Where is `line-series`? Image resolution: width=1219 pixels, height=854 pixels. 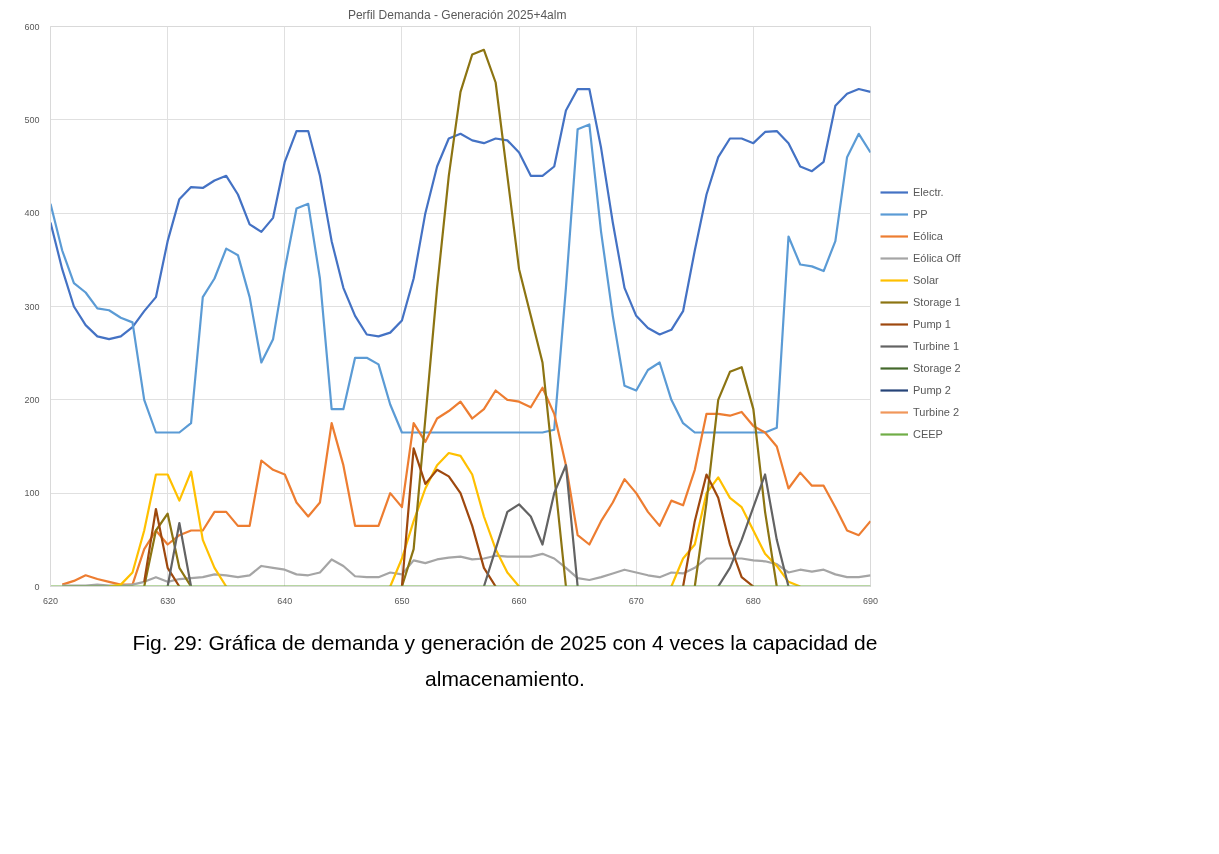
line-series is located at coordinates (466, 569).